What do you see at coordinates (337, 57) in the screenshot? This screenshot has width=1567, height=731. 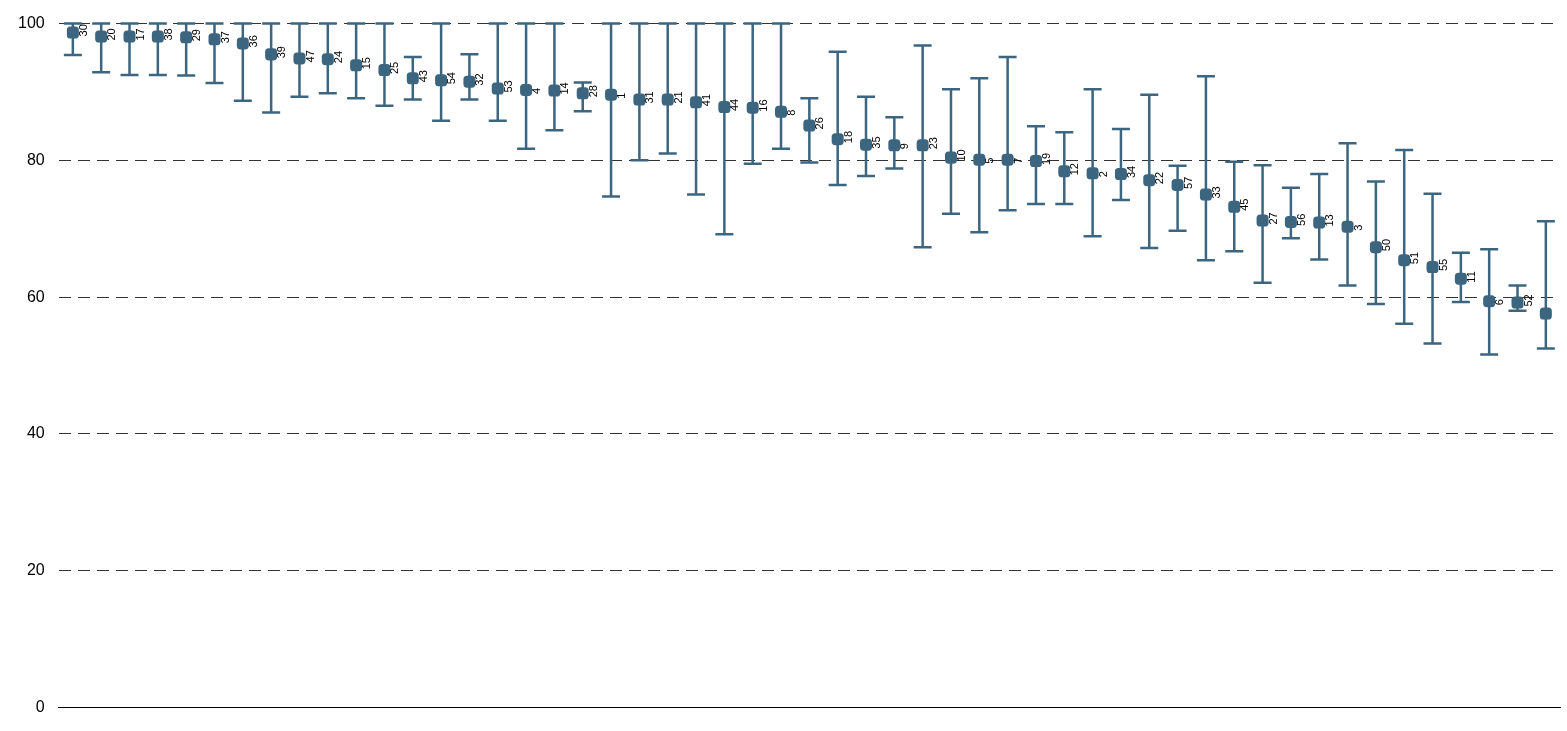 I see `x-tick-label: 24` at bounding box center [337, 57].